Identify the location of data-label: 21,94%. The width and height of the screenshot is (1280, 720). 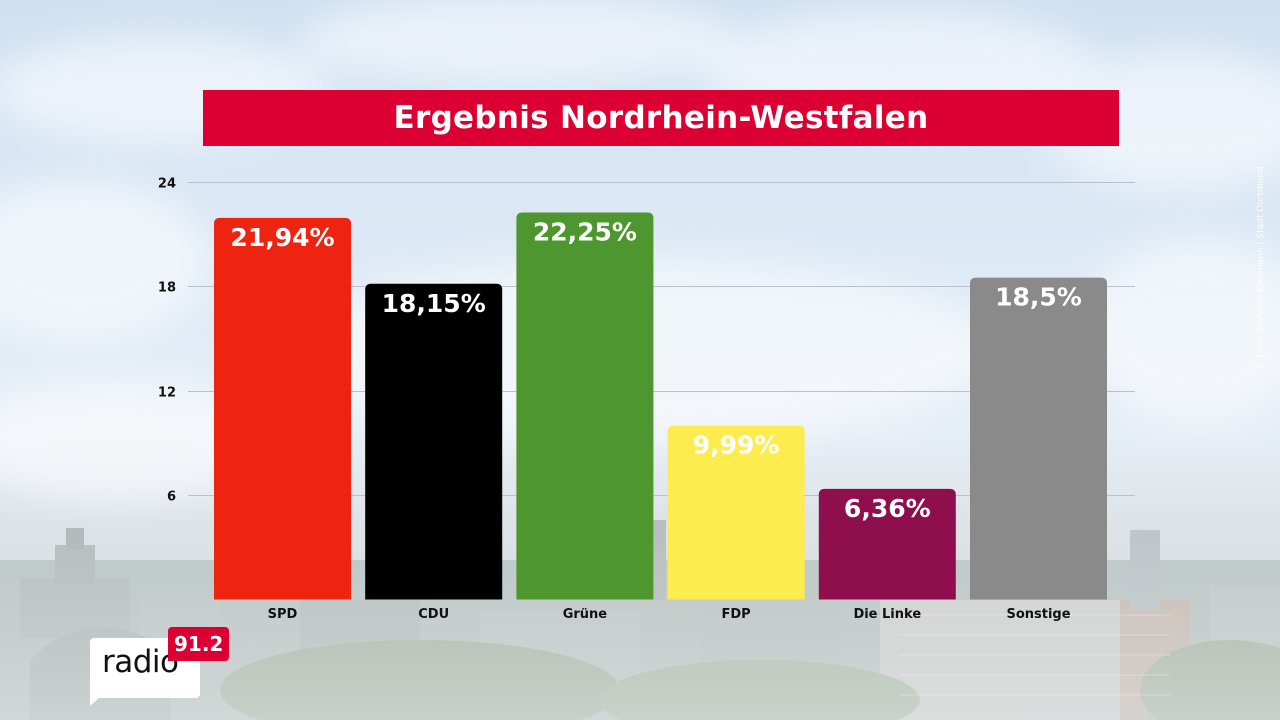
(282, 237).